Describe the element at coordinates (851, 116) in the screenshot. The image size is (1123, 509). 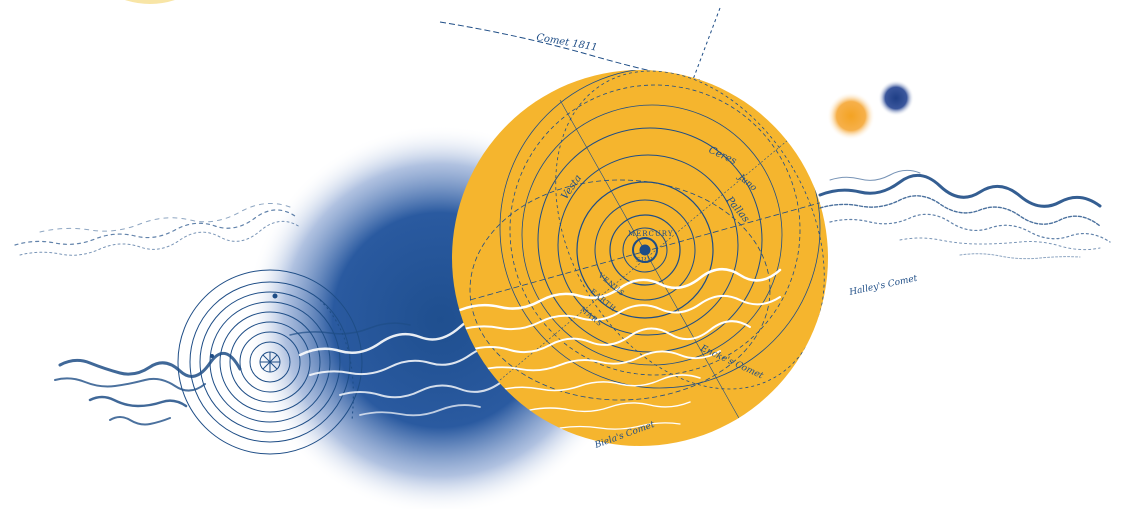
I see `orange-orb` at that location.